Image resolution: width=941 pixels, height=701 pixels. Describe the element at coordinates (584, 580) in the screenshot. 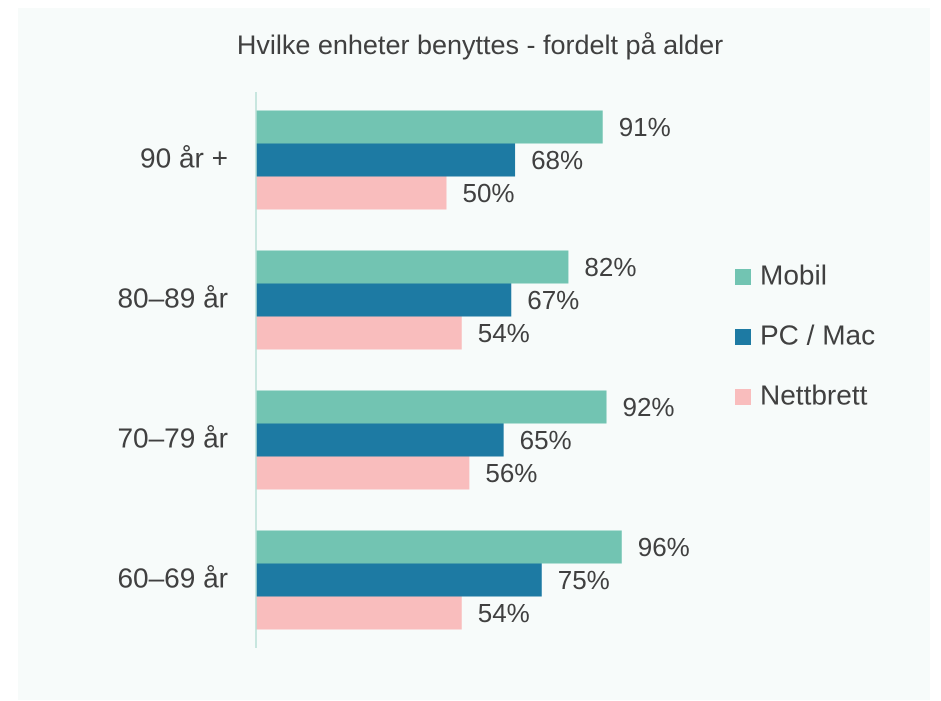

I see `value-label: 75%` at that location.